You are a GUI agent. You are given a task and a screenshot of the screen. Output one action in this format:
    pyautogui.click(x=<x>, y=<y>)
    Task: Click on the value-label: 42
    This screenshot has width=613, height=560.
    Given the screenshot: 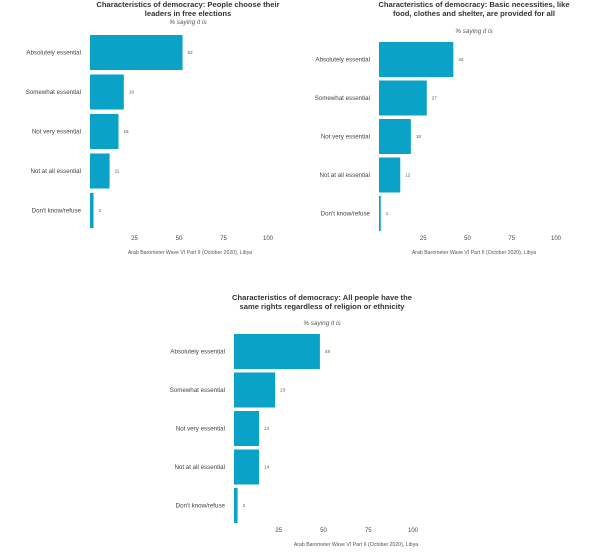 What is the action you would take?
    pyautogui.click(x=461, y=59)
    